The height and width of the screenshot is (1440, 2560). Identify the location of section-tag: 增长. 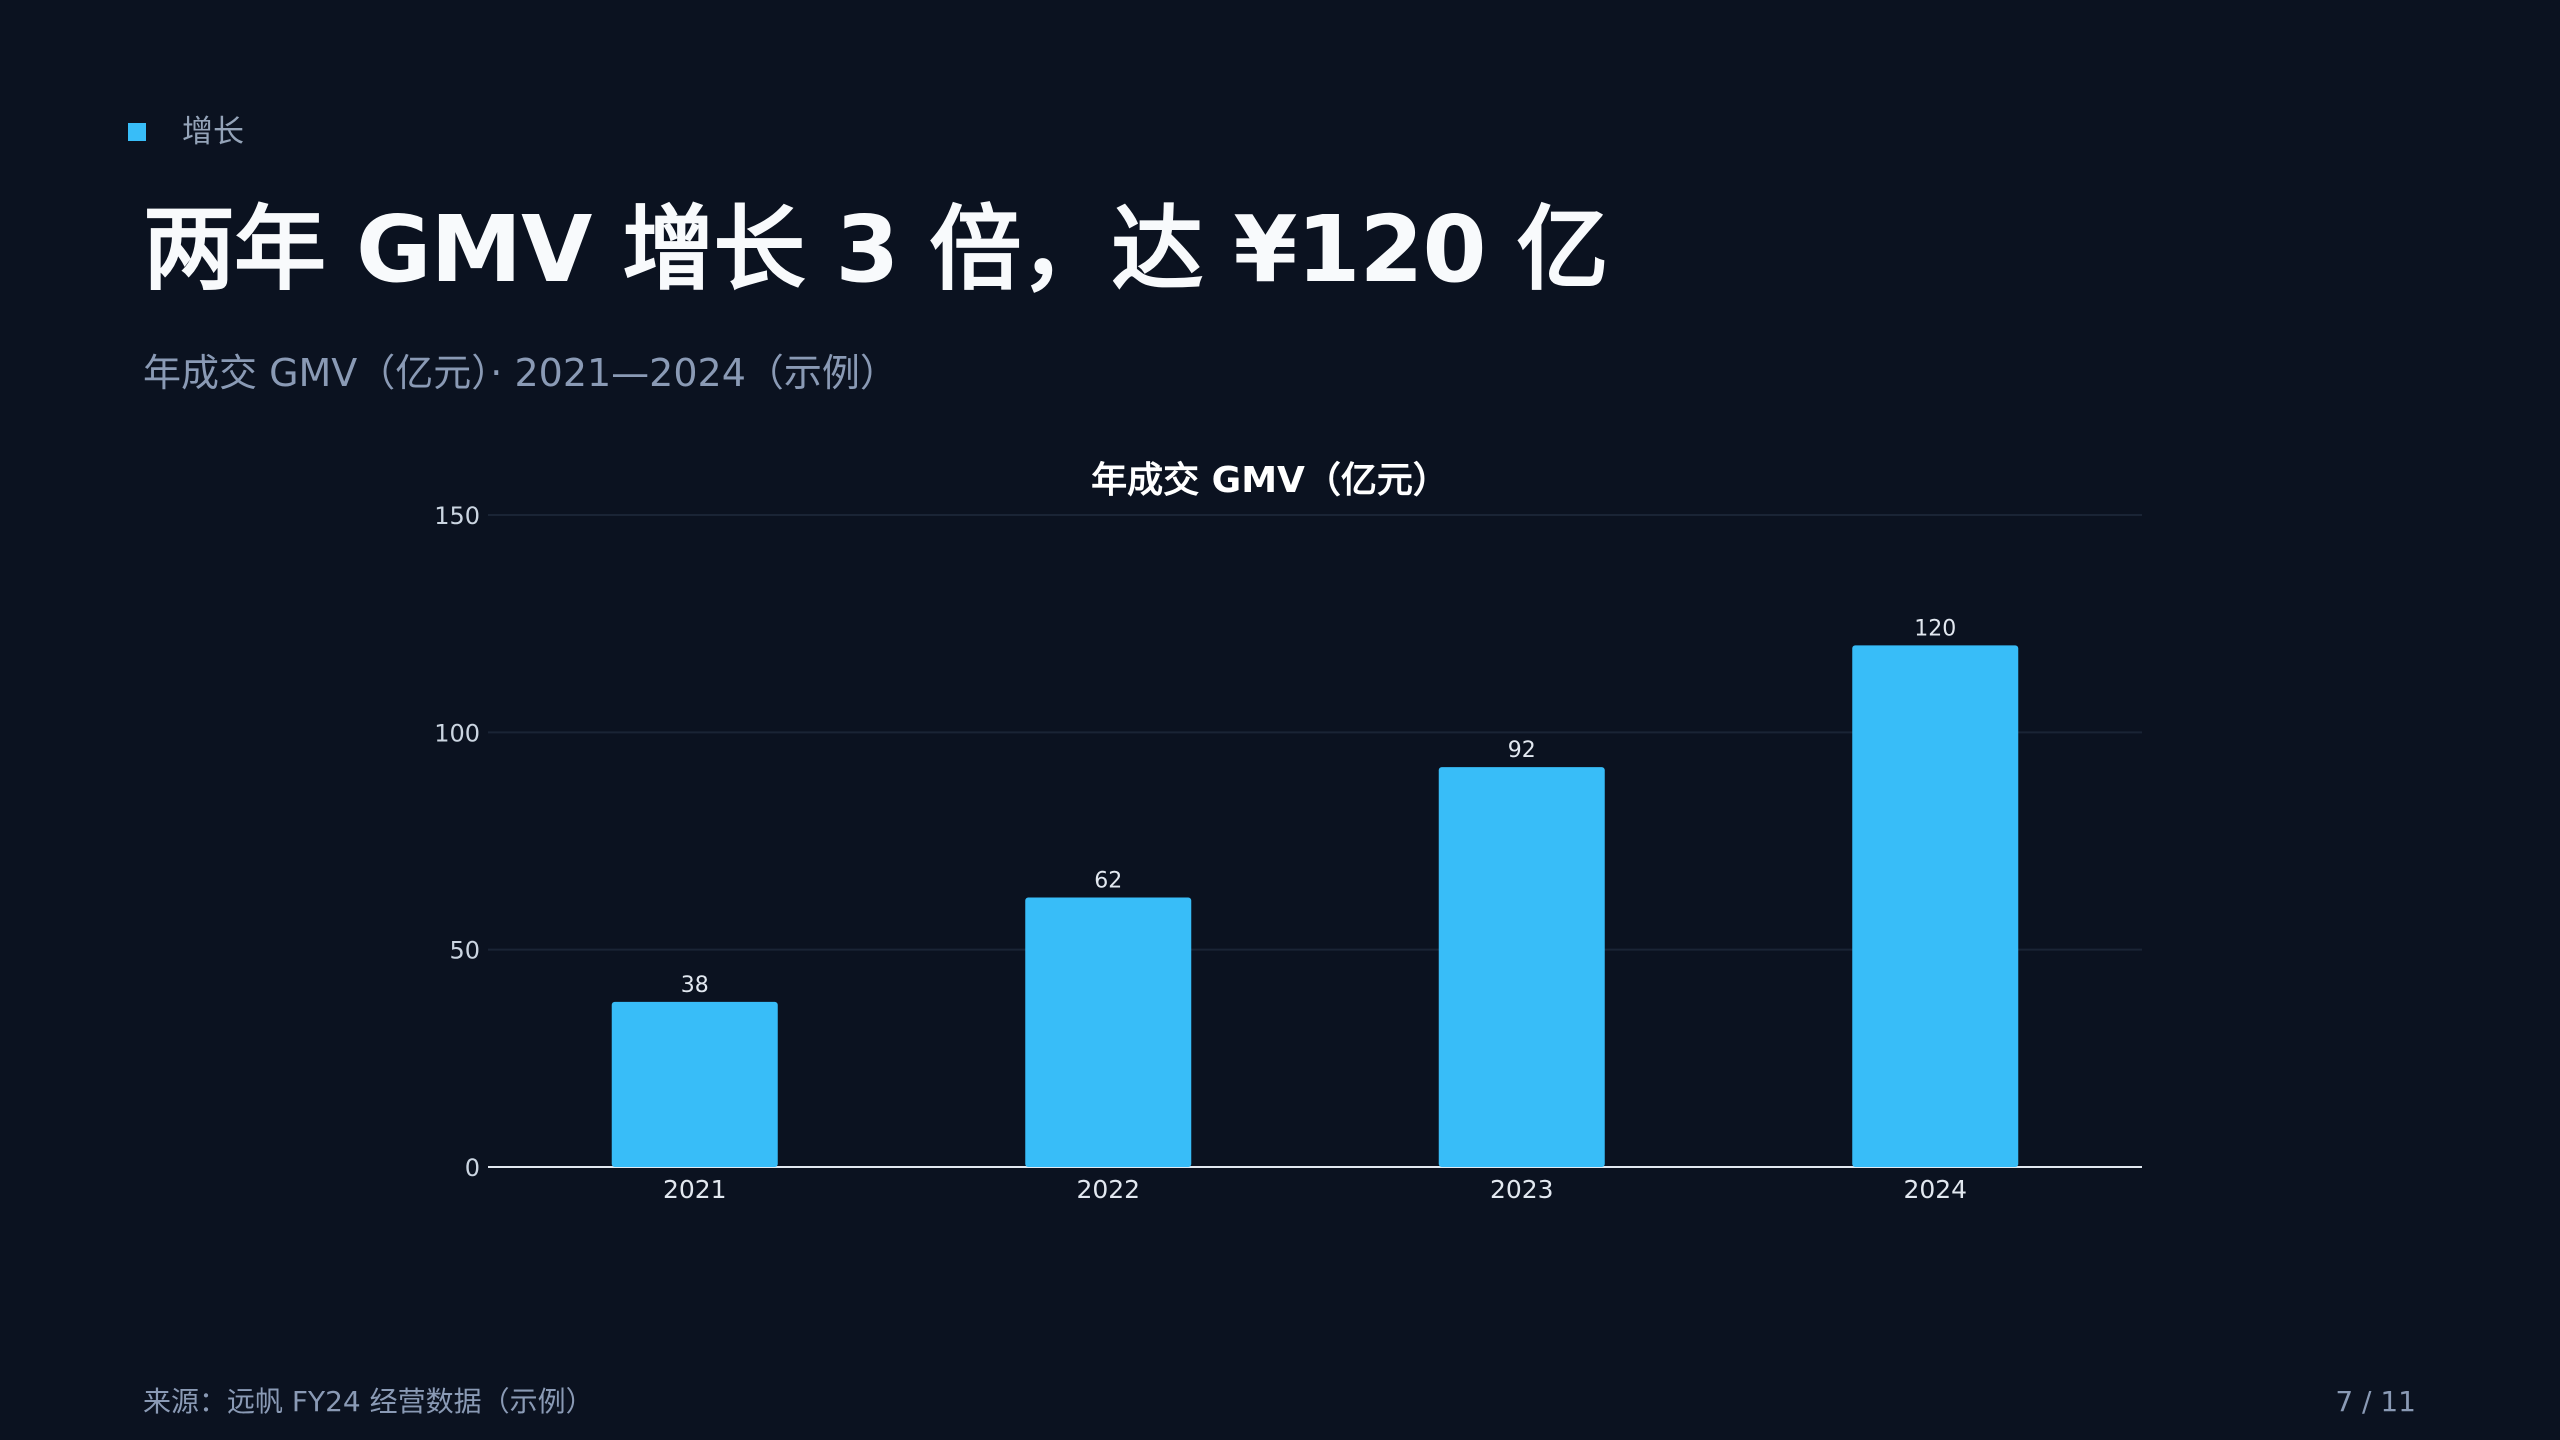
(186, 132).